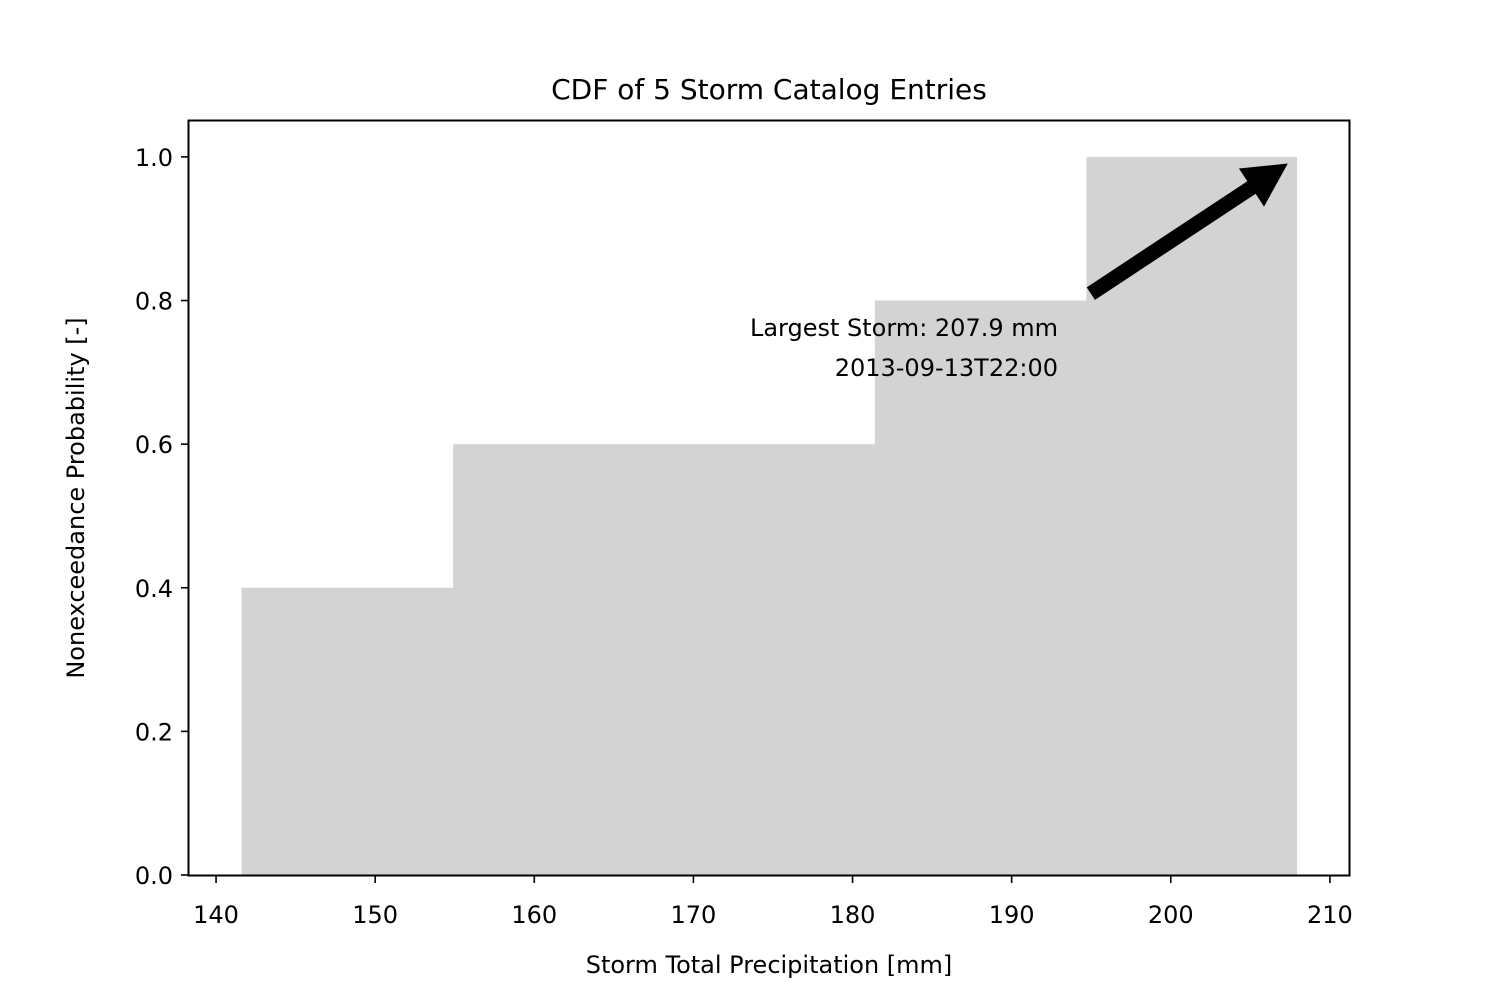 Image resolution: width=1500 pixels, height=1000 pixels. I want to click on annotation-arrow, so click(1187, 231).